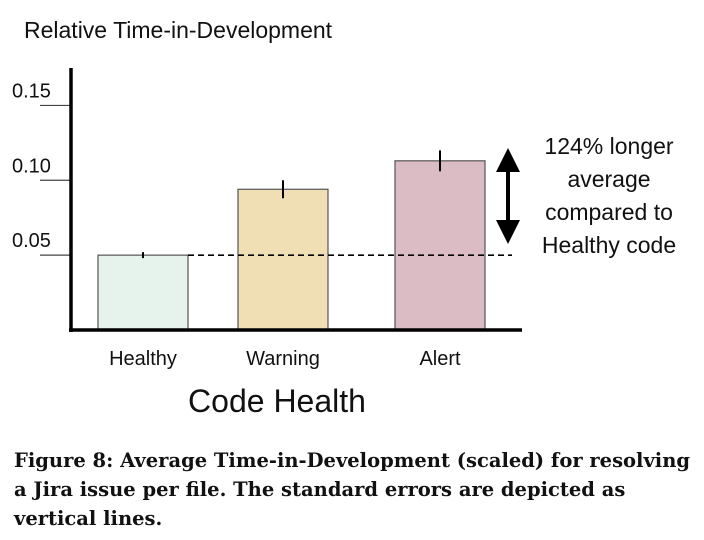 The height and width of the screenshot is (540, 704). Describe the element at coordinates (608, 146) in the screenshot. I see `annotation-line: 124% longer` at that location.